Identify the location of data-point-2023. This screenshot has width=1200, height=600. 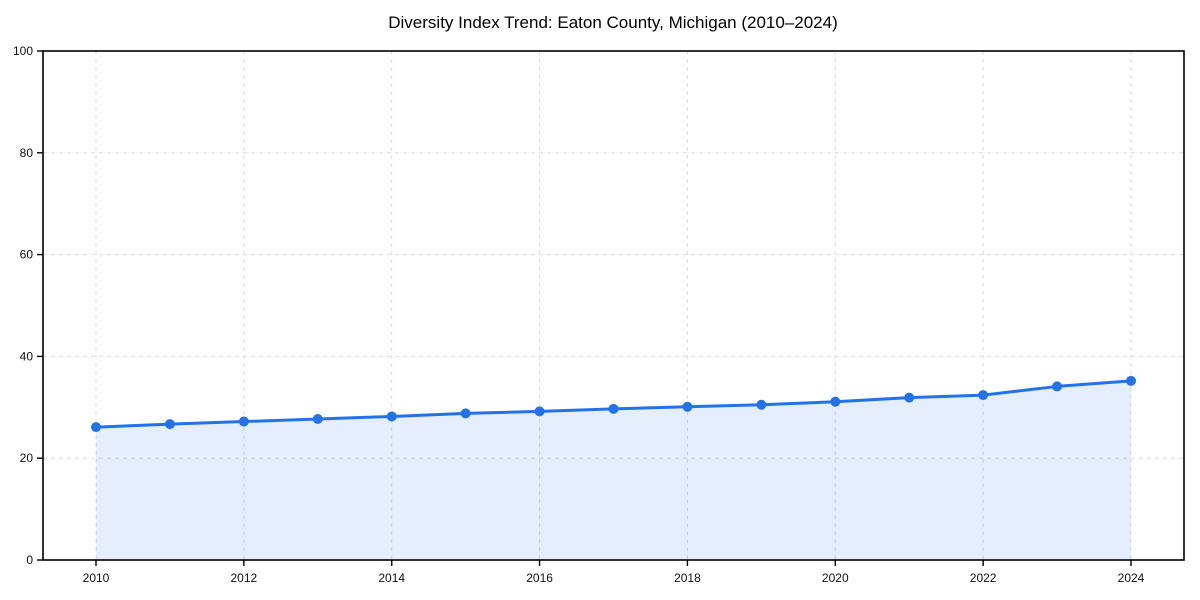
(1057, 386).